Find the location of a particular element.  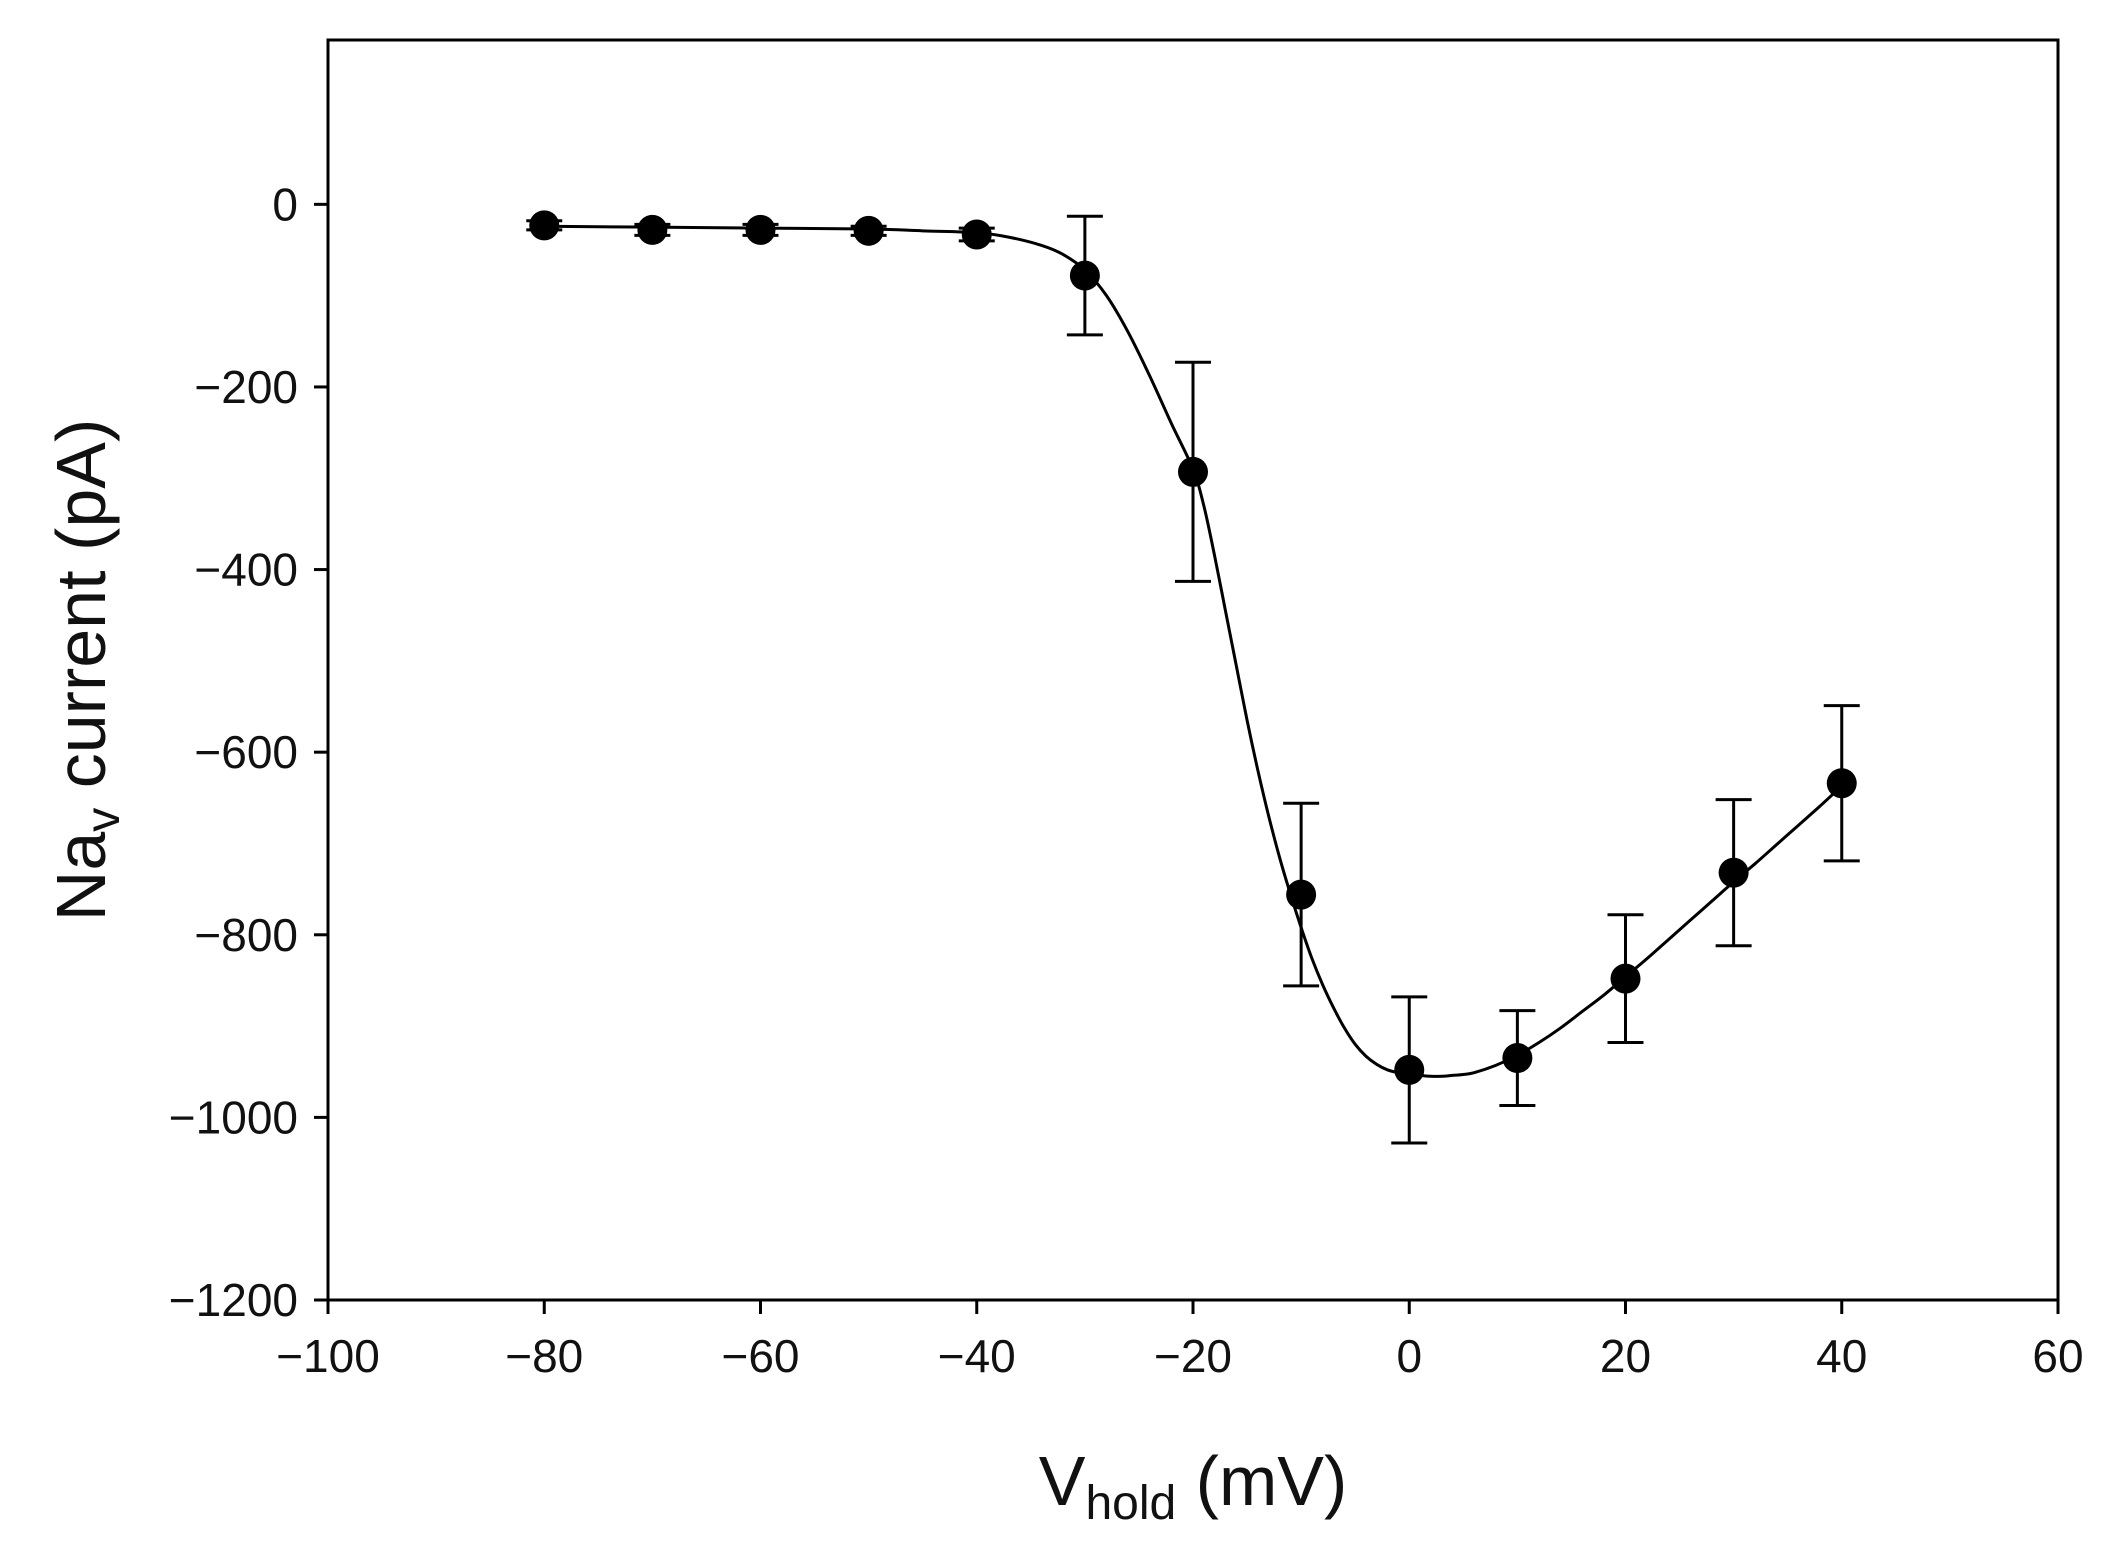

y-axis: 0 −200 −400 −600 −800 −1000 −1200 is located at coordinates (248, 752).